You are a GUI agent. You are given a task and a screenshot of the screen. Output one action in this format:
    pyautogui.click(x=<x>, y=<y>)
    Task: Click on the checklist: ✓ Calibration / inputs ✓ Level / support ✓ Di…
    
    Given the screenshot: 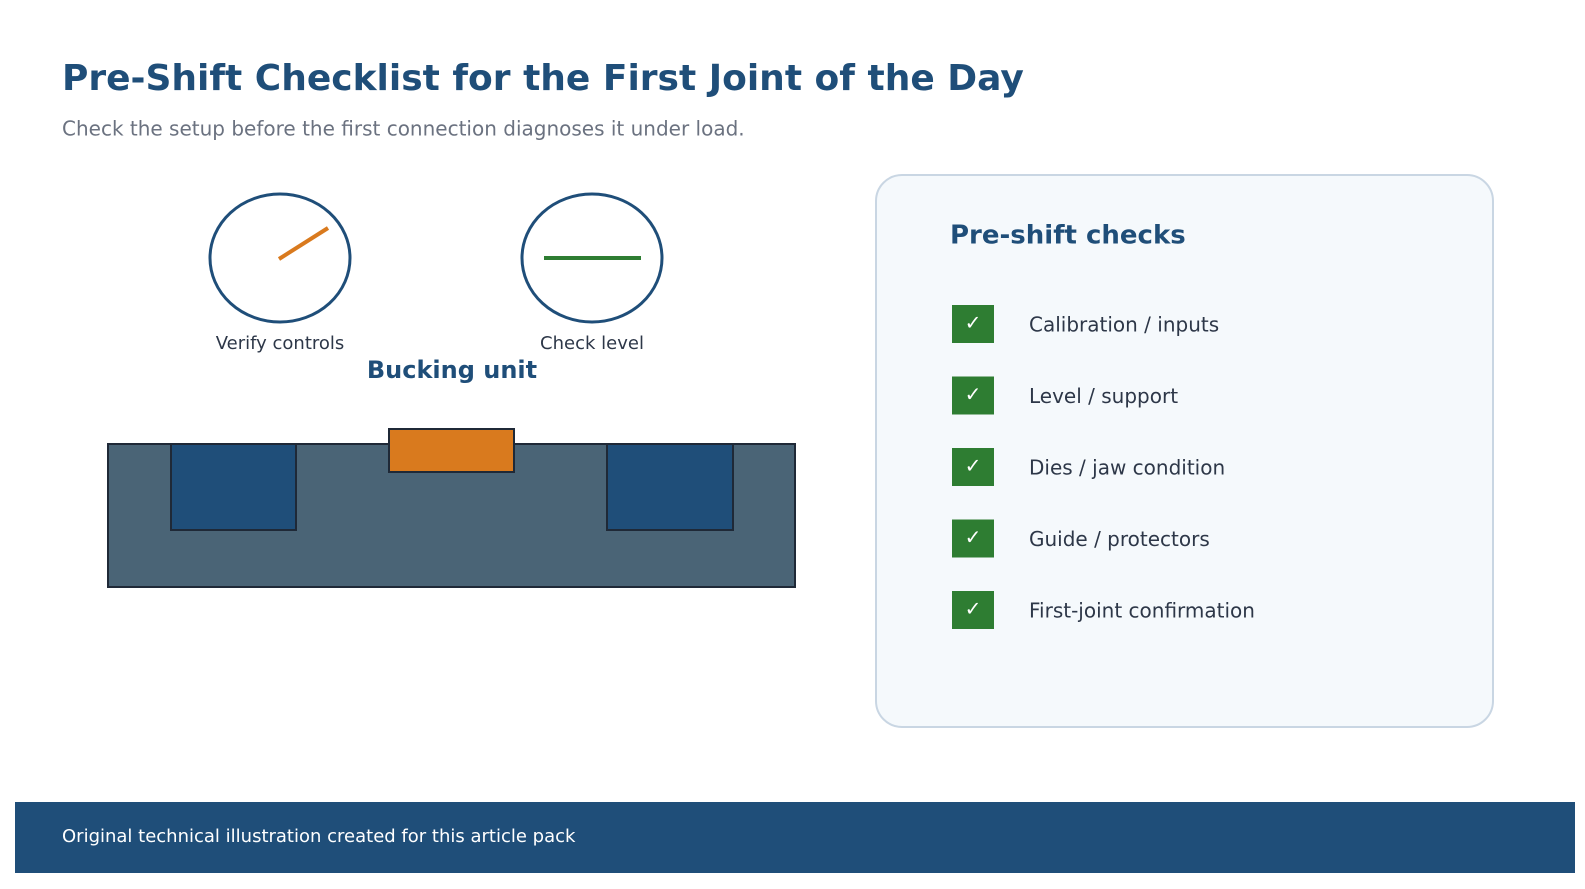 What is the action you would take?
    pyautogui.click(x=1103, y=467)
    